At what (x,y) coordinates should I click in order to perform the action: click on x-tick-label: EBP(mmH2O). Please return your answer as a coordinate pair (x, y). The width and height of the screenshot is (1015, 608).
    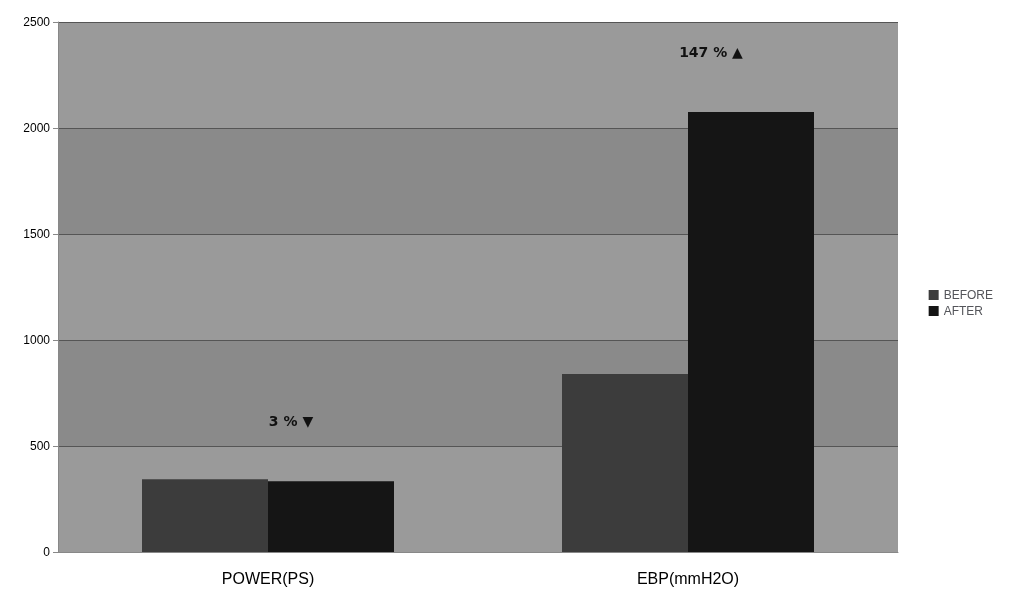
    Looking at the image, I should click on (688, 578).